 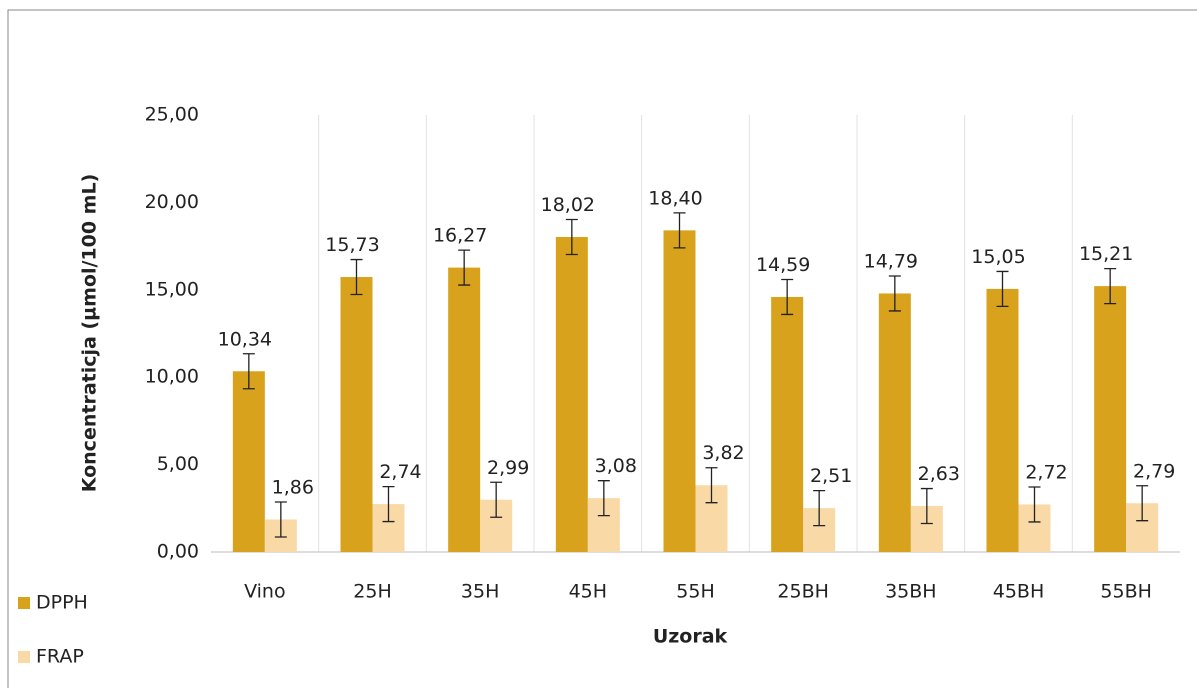 What do you see at coordinates (939, 474) in the screenshot?
I see `data-label: 2,63` at bounding box center [939, 474].